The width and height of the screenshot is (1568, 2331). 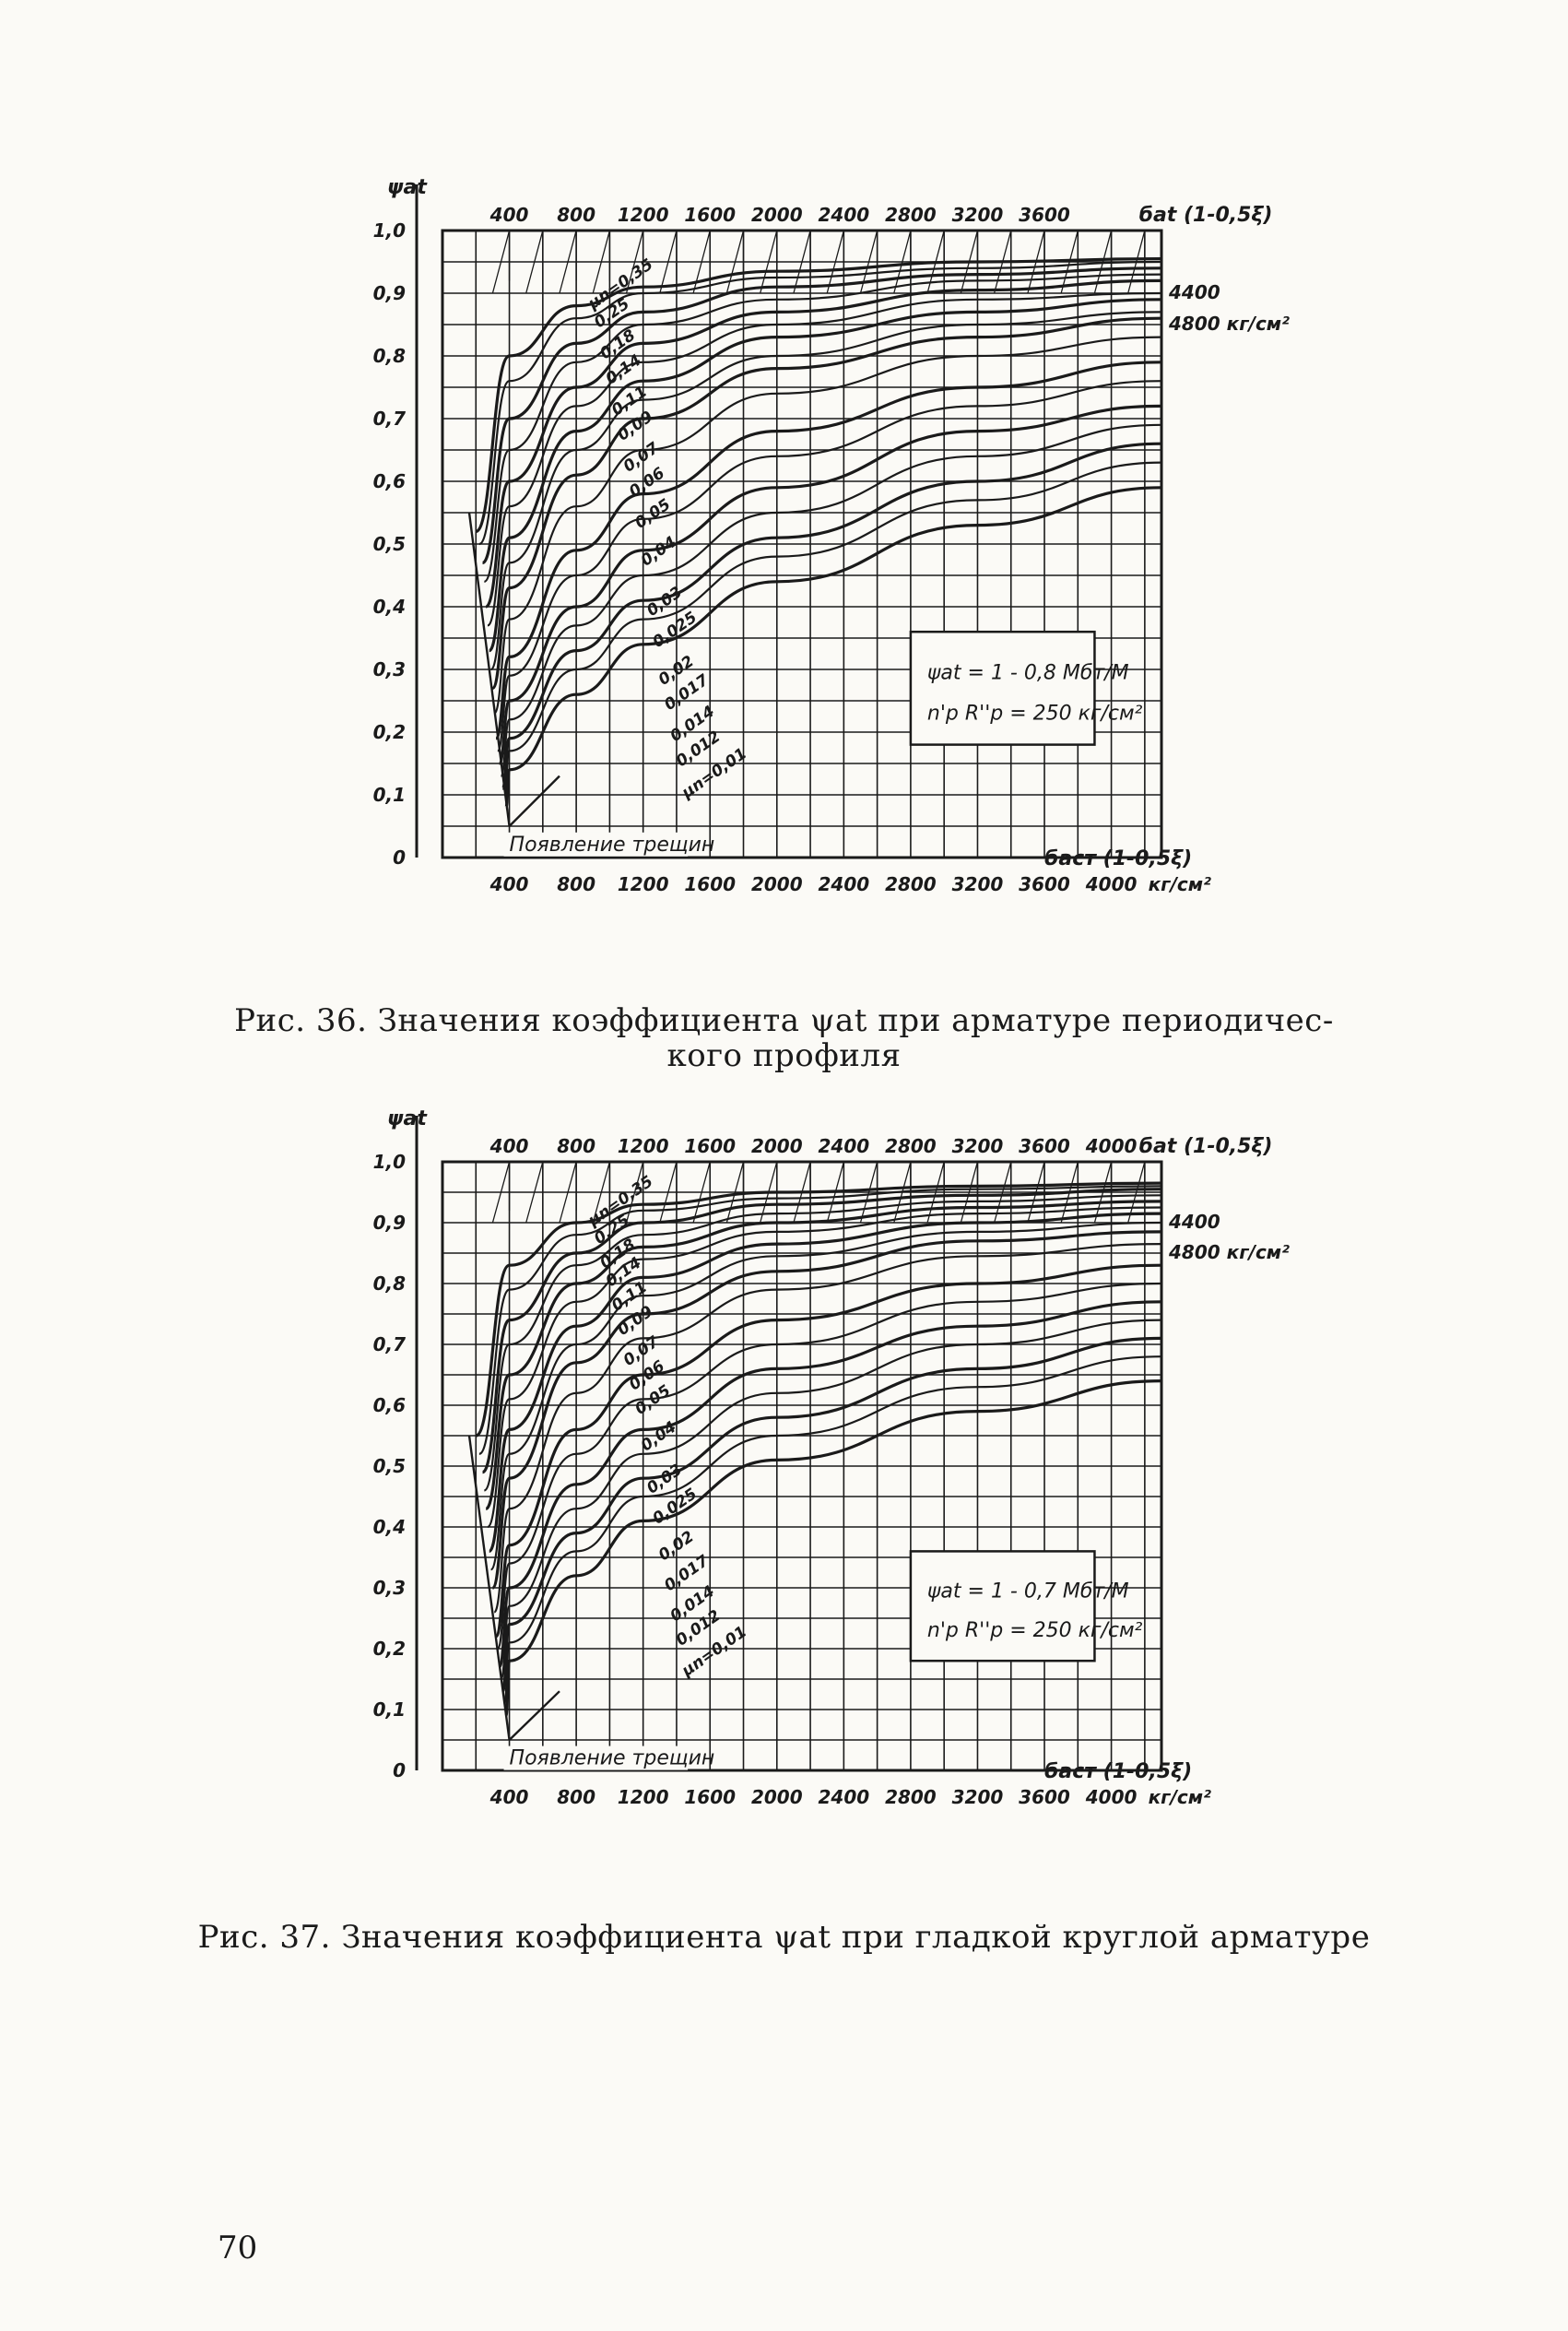 I want to click on y-tick-label: 0,3, so click(x=389, y=1588).